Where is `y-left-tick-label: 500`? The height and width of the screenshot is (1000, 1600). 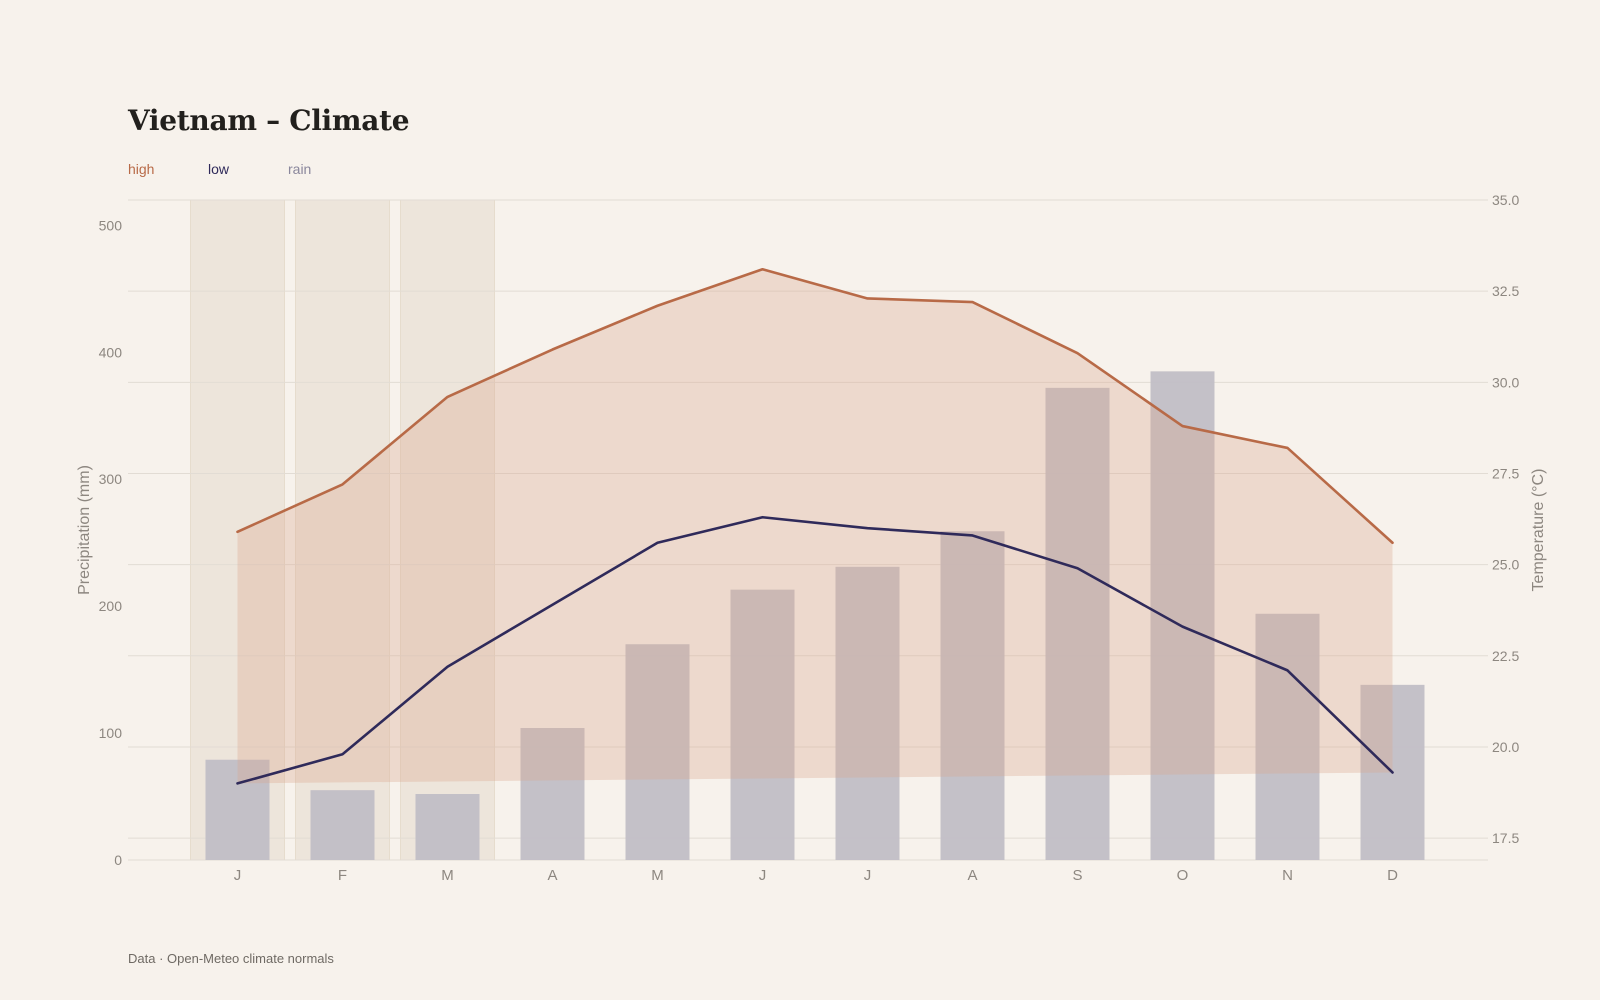
y-left-tick-label: 500 is located at coordinates (111, 225).